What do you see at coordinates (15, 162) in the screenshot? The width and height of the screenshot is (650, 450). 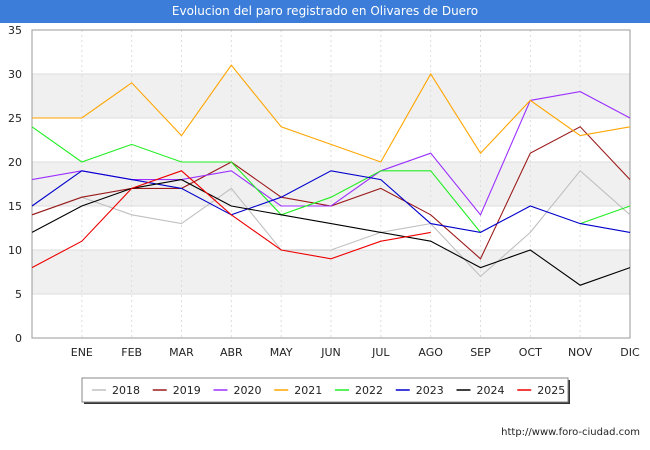 I see `y-tick-label: 20` at bounding box center [15, 162].